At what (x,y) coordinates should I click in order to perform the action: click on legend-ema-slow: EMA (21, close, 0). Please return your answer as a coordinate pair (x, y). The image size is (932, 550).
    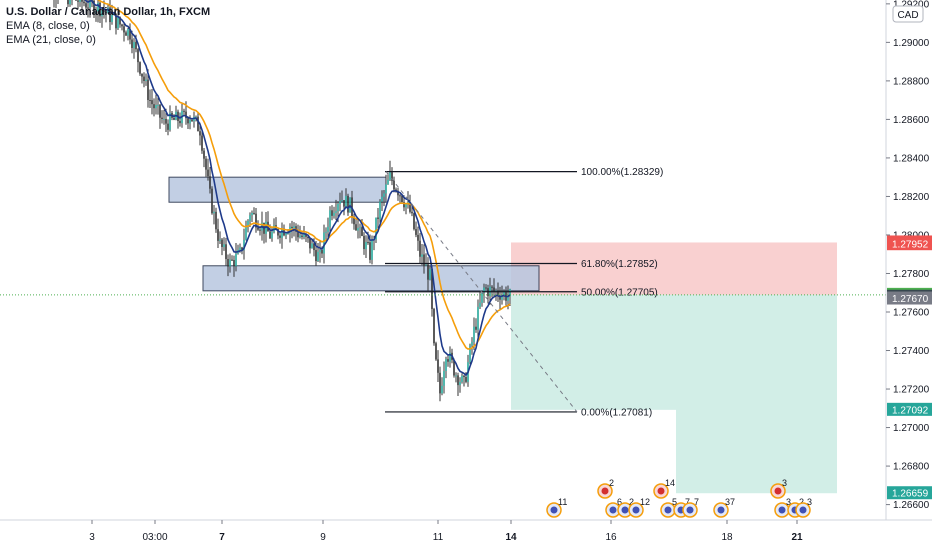
    Looking at the image, I should click on (51, 40).